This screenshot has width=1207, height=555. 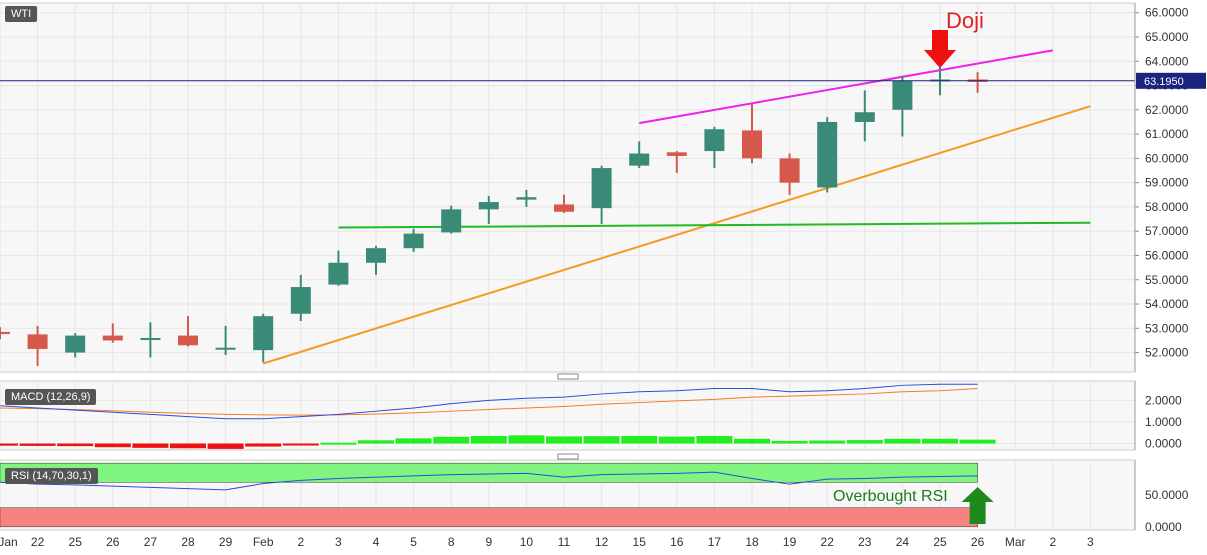 I want to click on signal-line, so click(x=489, y=402).